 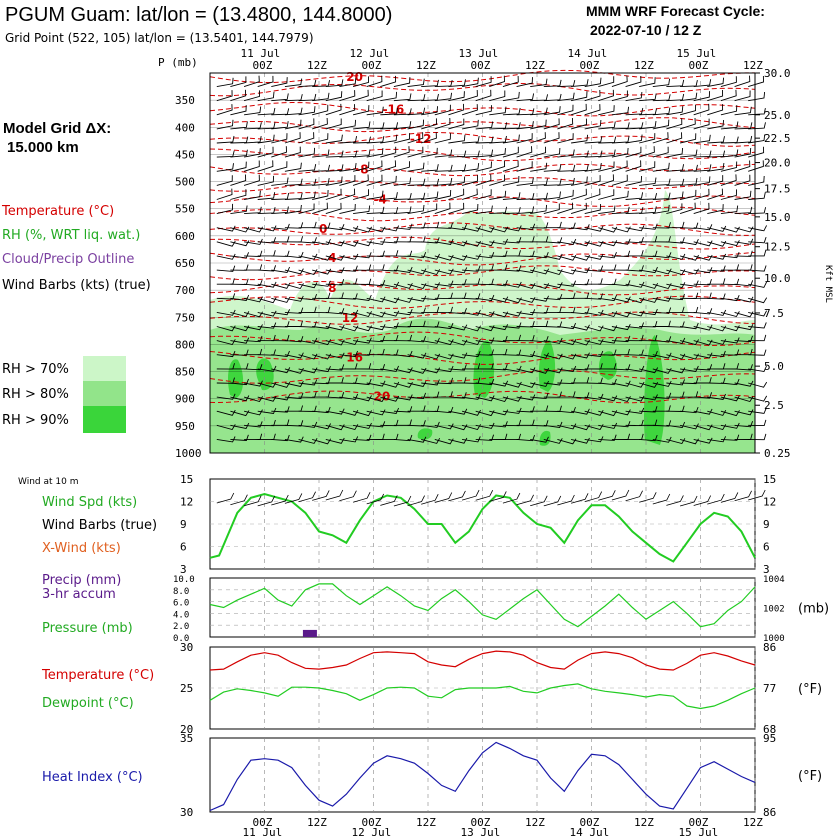 What do you see at coordinates (501, 775) in the screenshot?
I see `heat-index-panel: 35 30 95 86 (°F)` at bounding box center [501, 775].